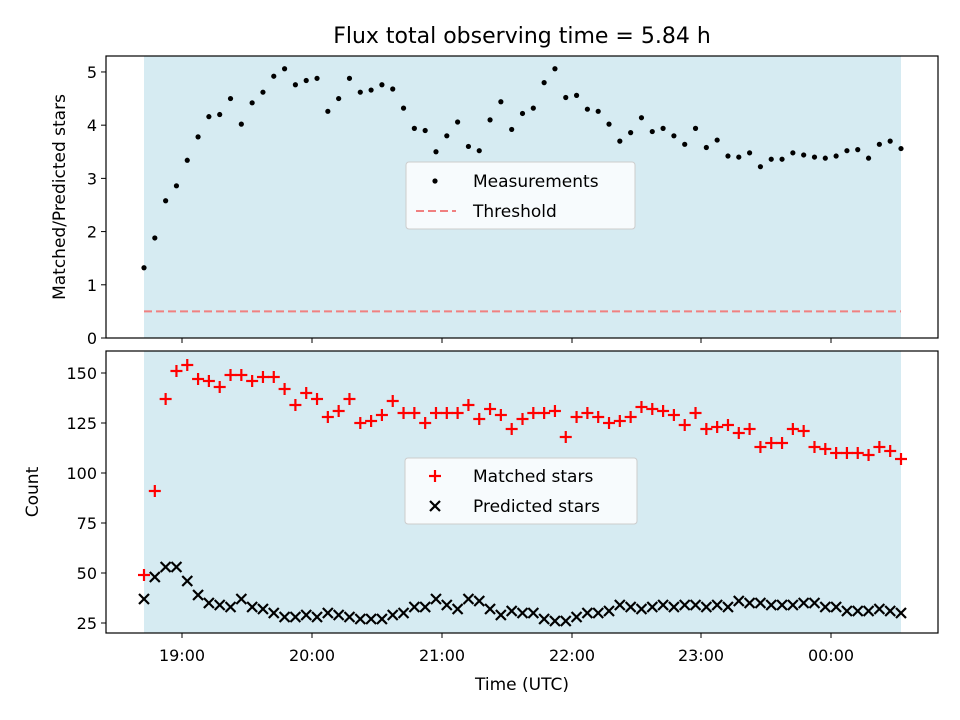 The image size is (960, 720). I want to click on x-tick-label: 00:00, so click(831, 655).